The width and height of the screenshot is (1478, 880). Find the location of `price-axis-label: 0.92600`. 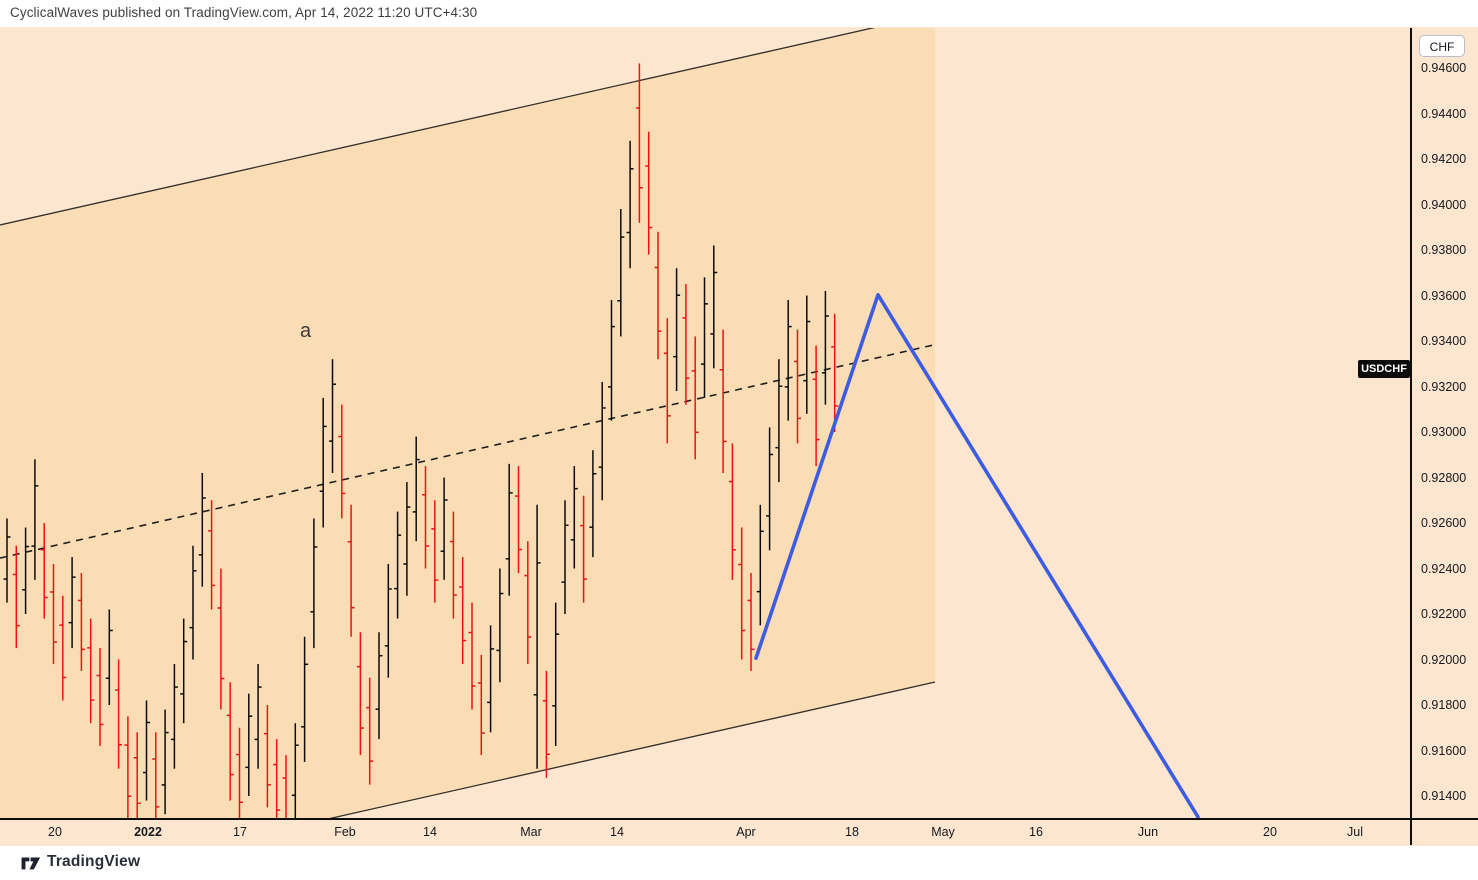

price-axis-label: 0.92600 is located at coordinates (1444, 523).